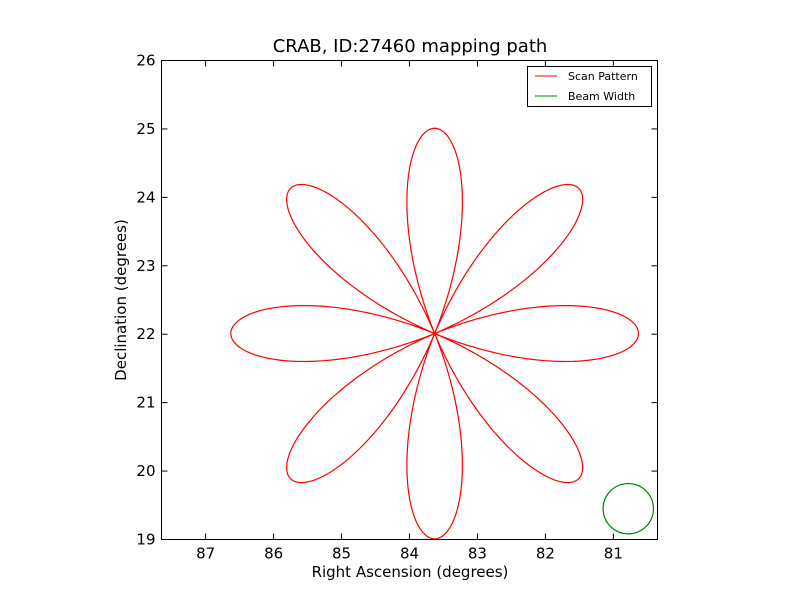 This screenshot has height=600, width=800. I want to click on x-tick-label: 81, so click(613, 554).